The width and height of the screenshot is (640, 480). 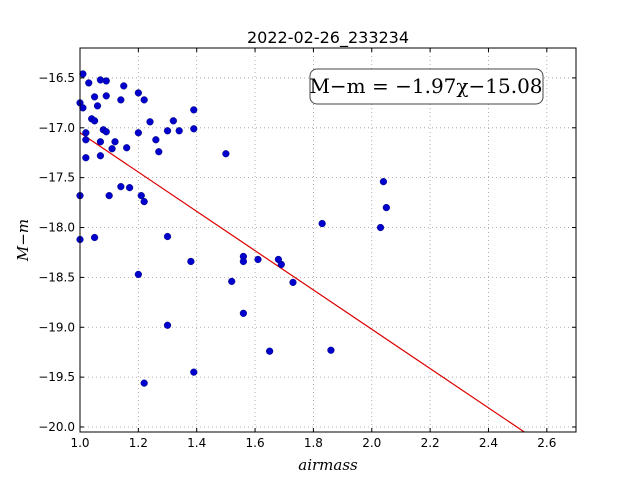 I want to click on x-axis-label: airmass, so click(x=328, y=465).